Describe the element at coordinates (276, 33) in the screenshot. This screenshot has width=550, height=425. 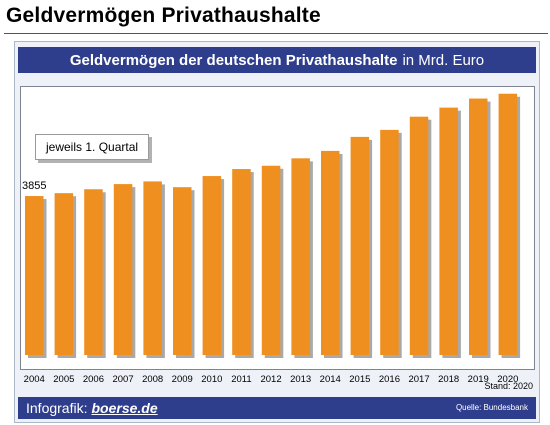
I see `title-divider` at that location.